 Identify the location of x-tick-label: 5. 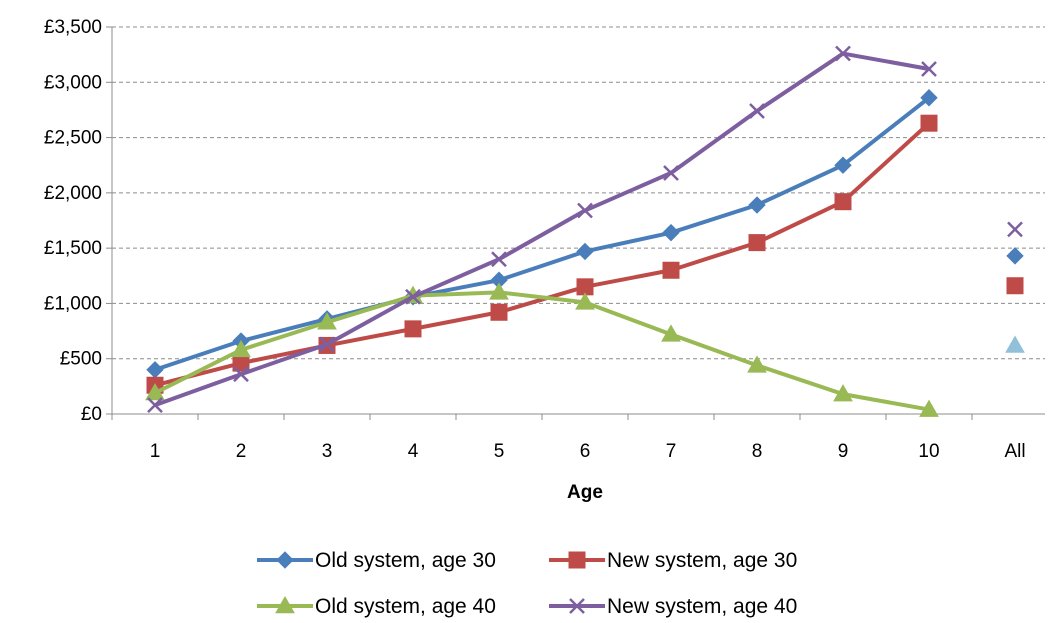
(499, 451).